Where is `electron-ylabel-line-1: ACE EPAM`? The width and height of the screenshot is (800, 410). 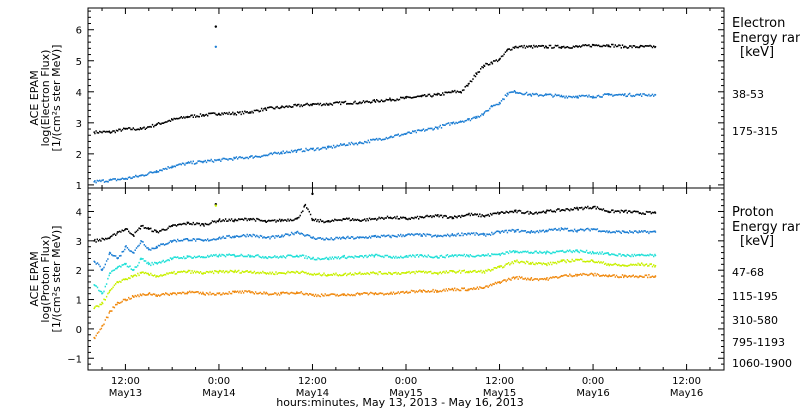 electron-ylabel-line-1: ACE EPAM is located at coordinates (34, 97).